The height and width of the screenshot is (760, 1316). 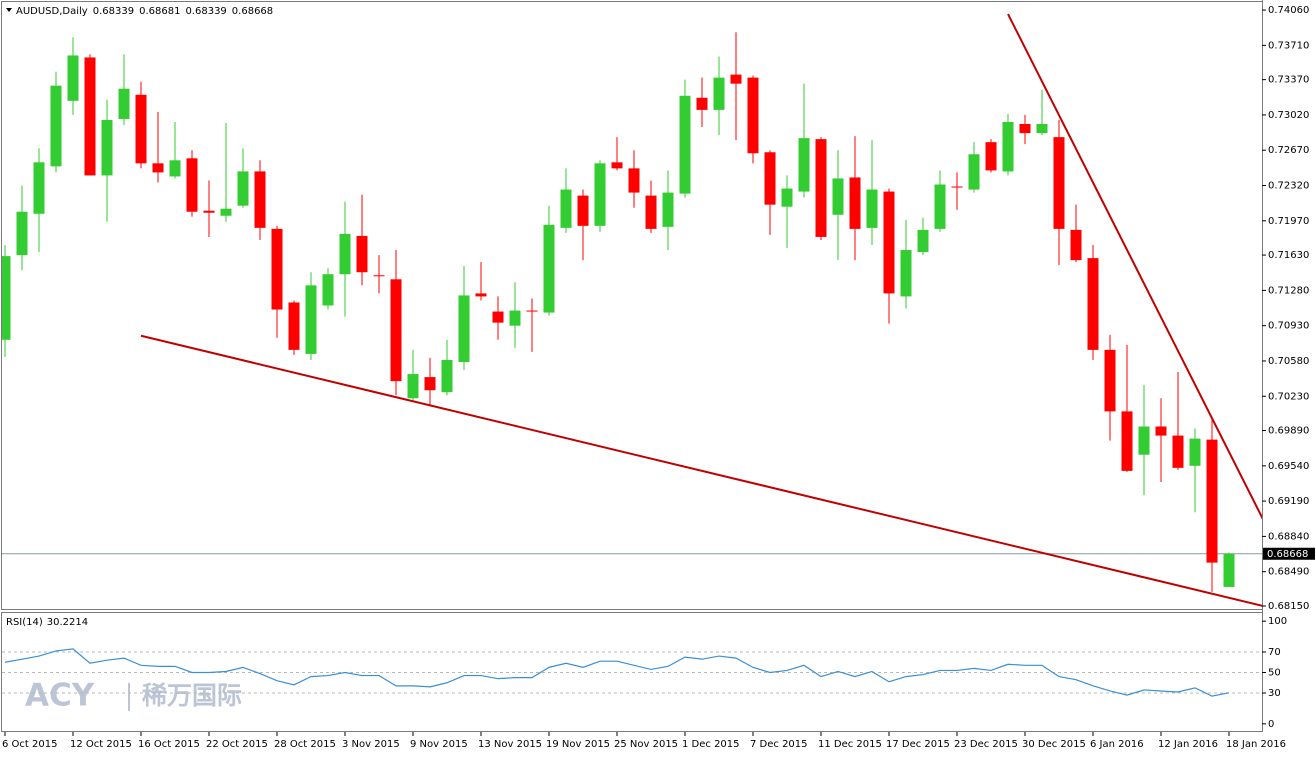 What do you see at coordinates (1288, 221) in the screenshot?
I see `y-tick-label: 0.71970` at bounding box center [1288, 221].